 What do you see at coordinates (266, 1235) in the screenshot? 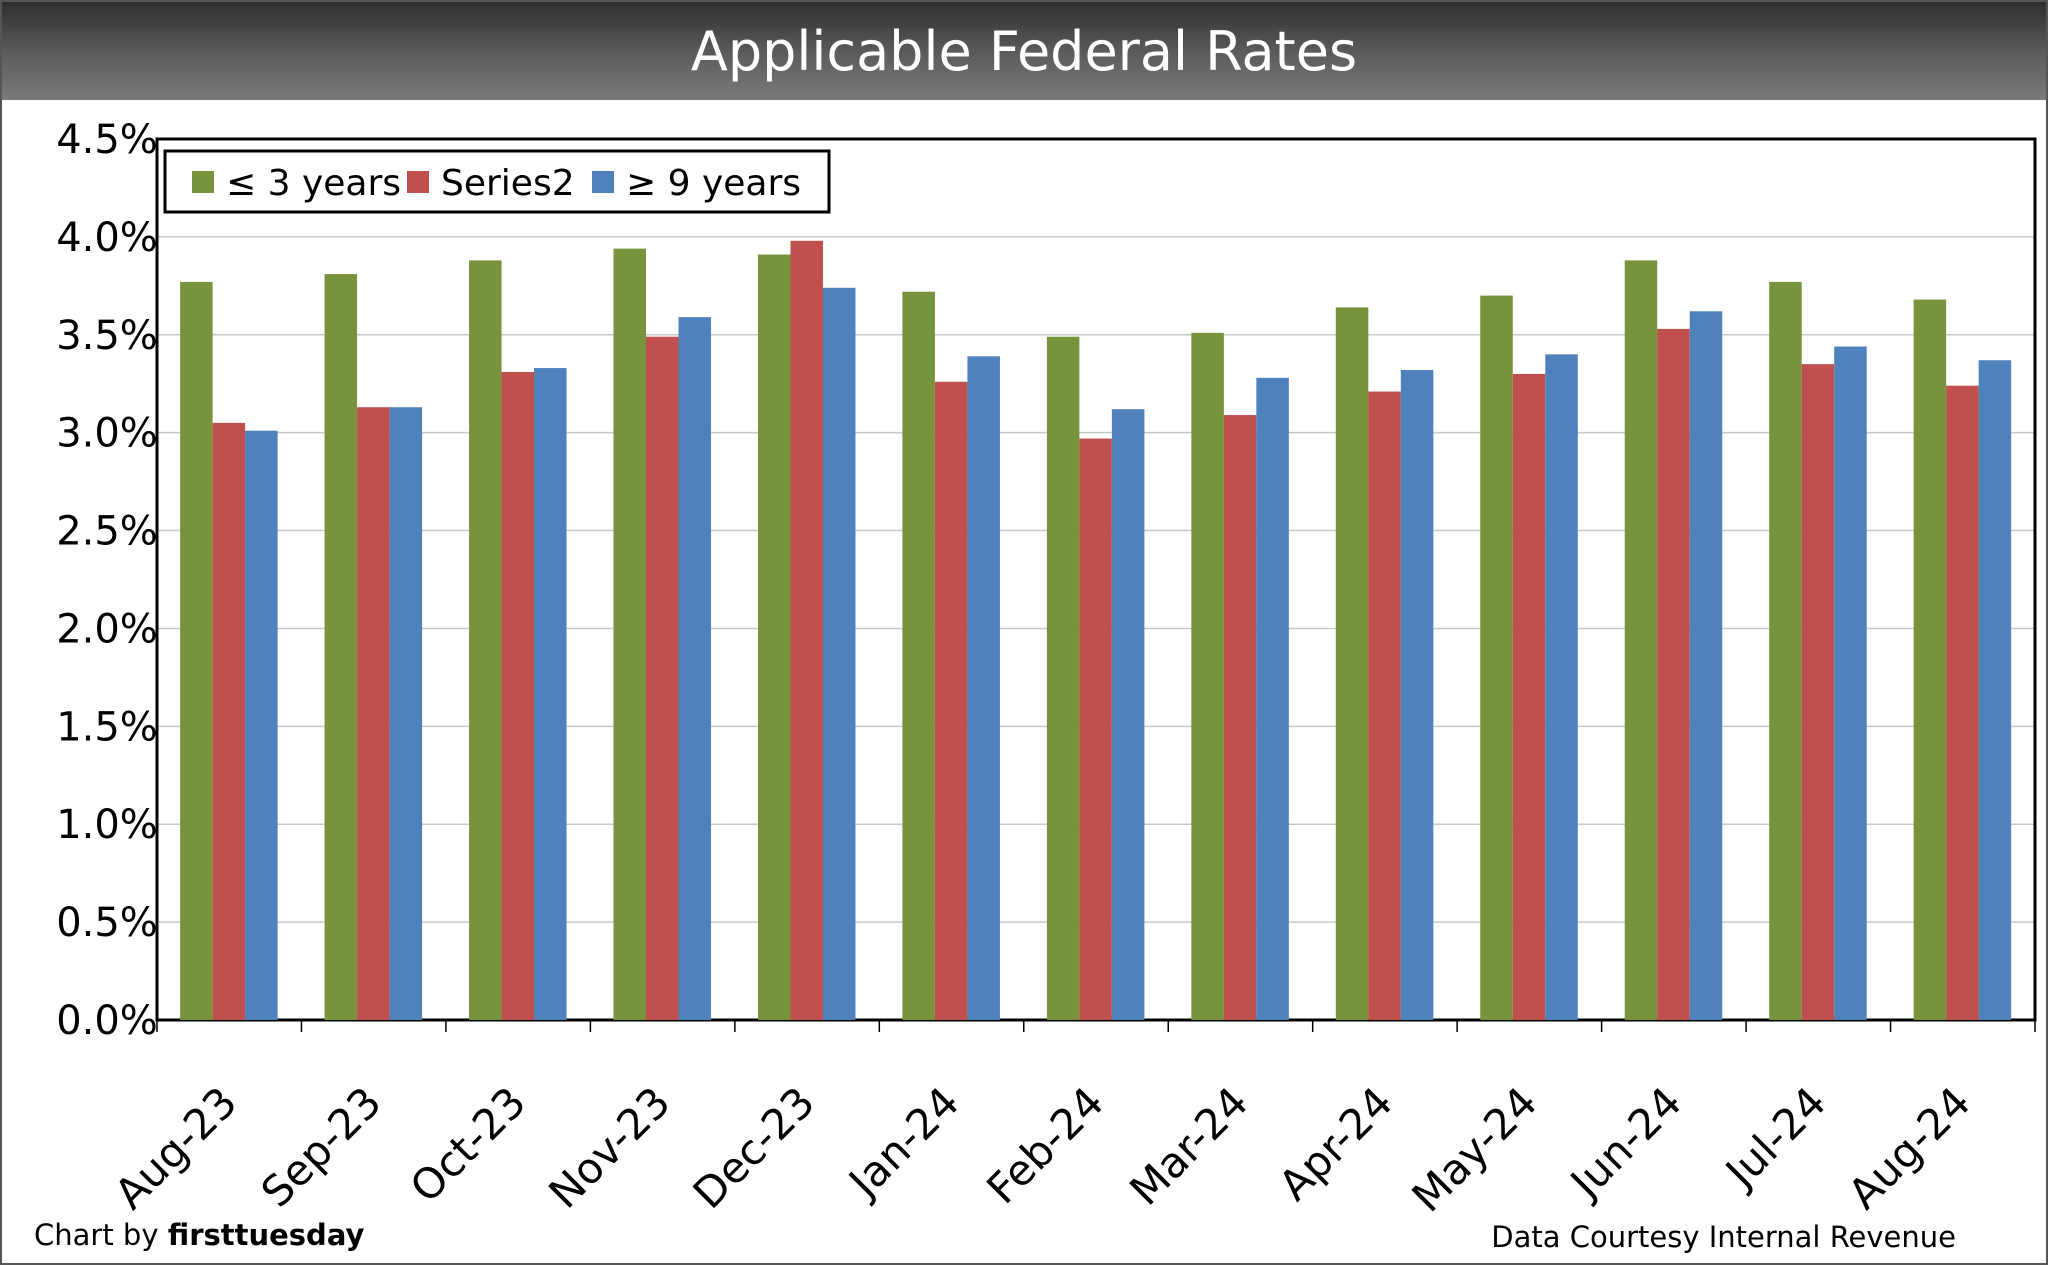
I see `credit-brand: firsttuesday` at bounding box center [266, 1235].